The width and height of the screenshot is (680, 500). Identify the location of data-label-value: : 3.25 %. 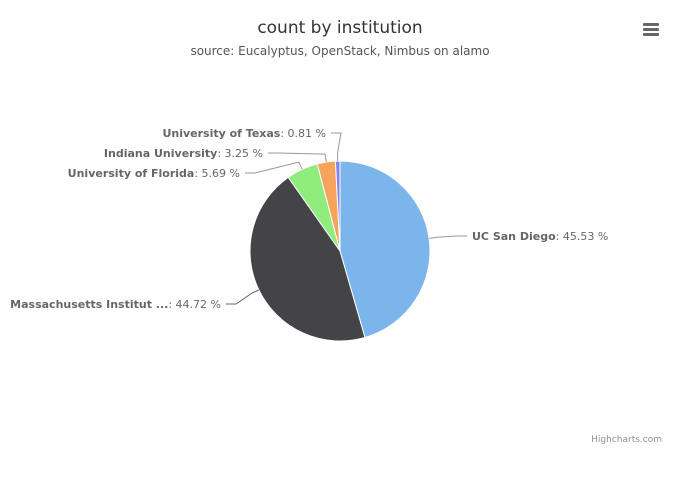
(240, 153).